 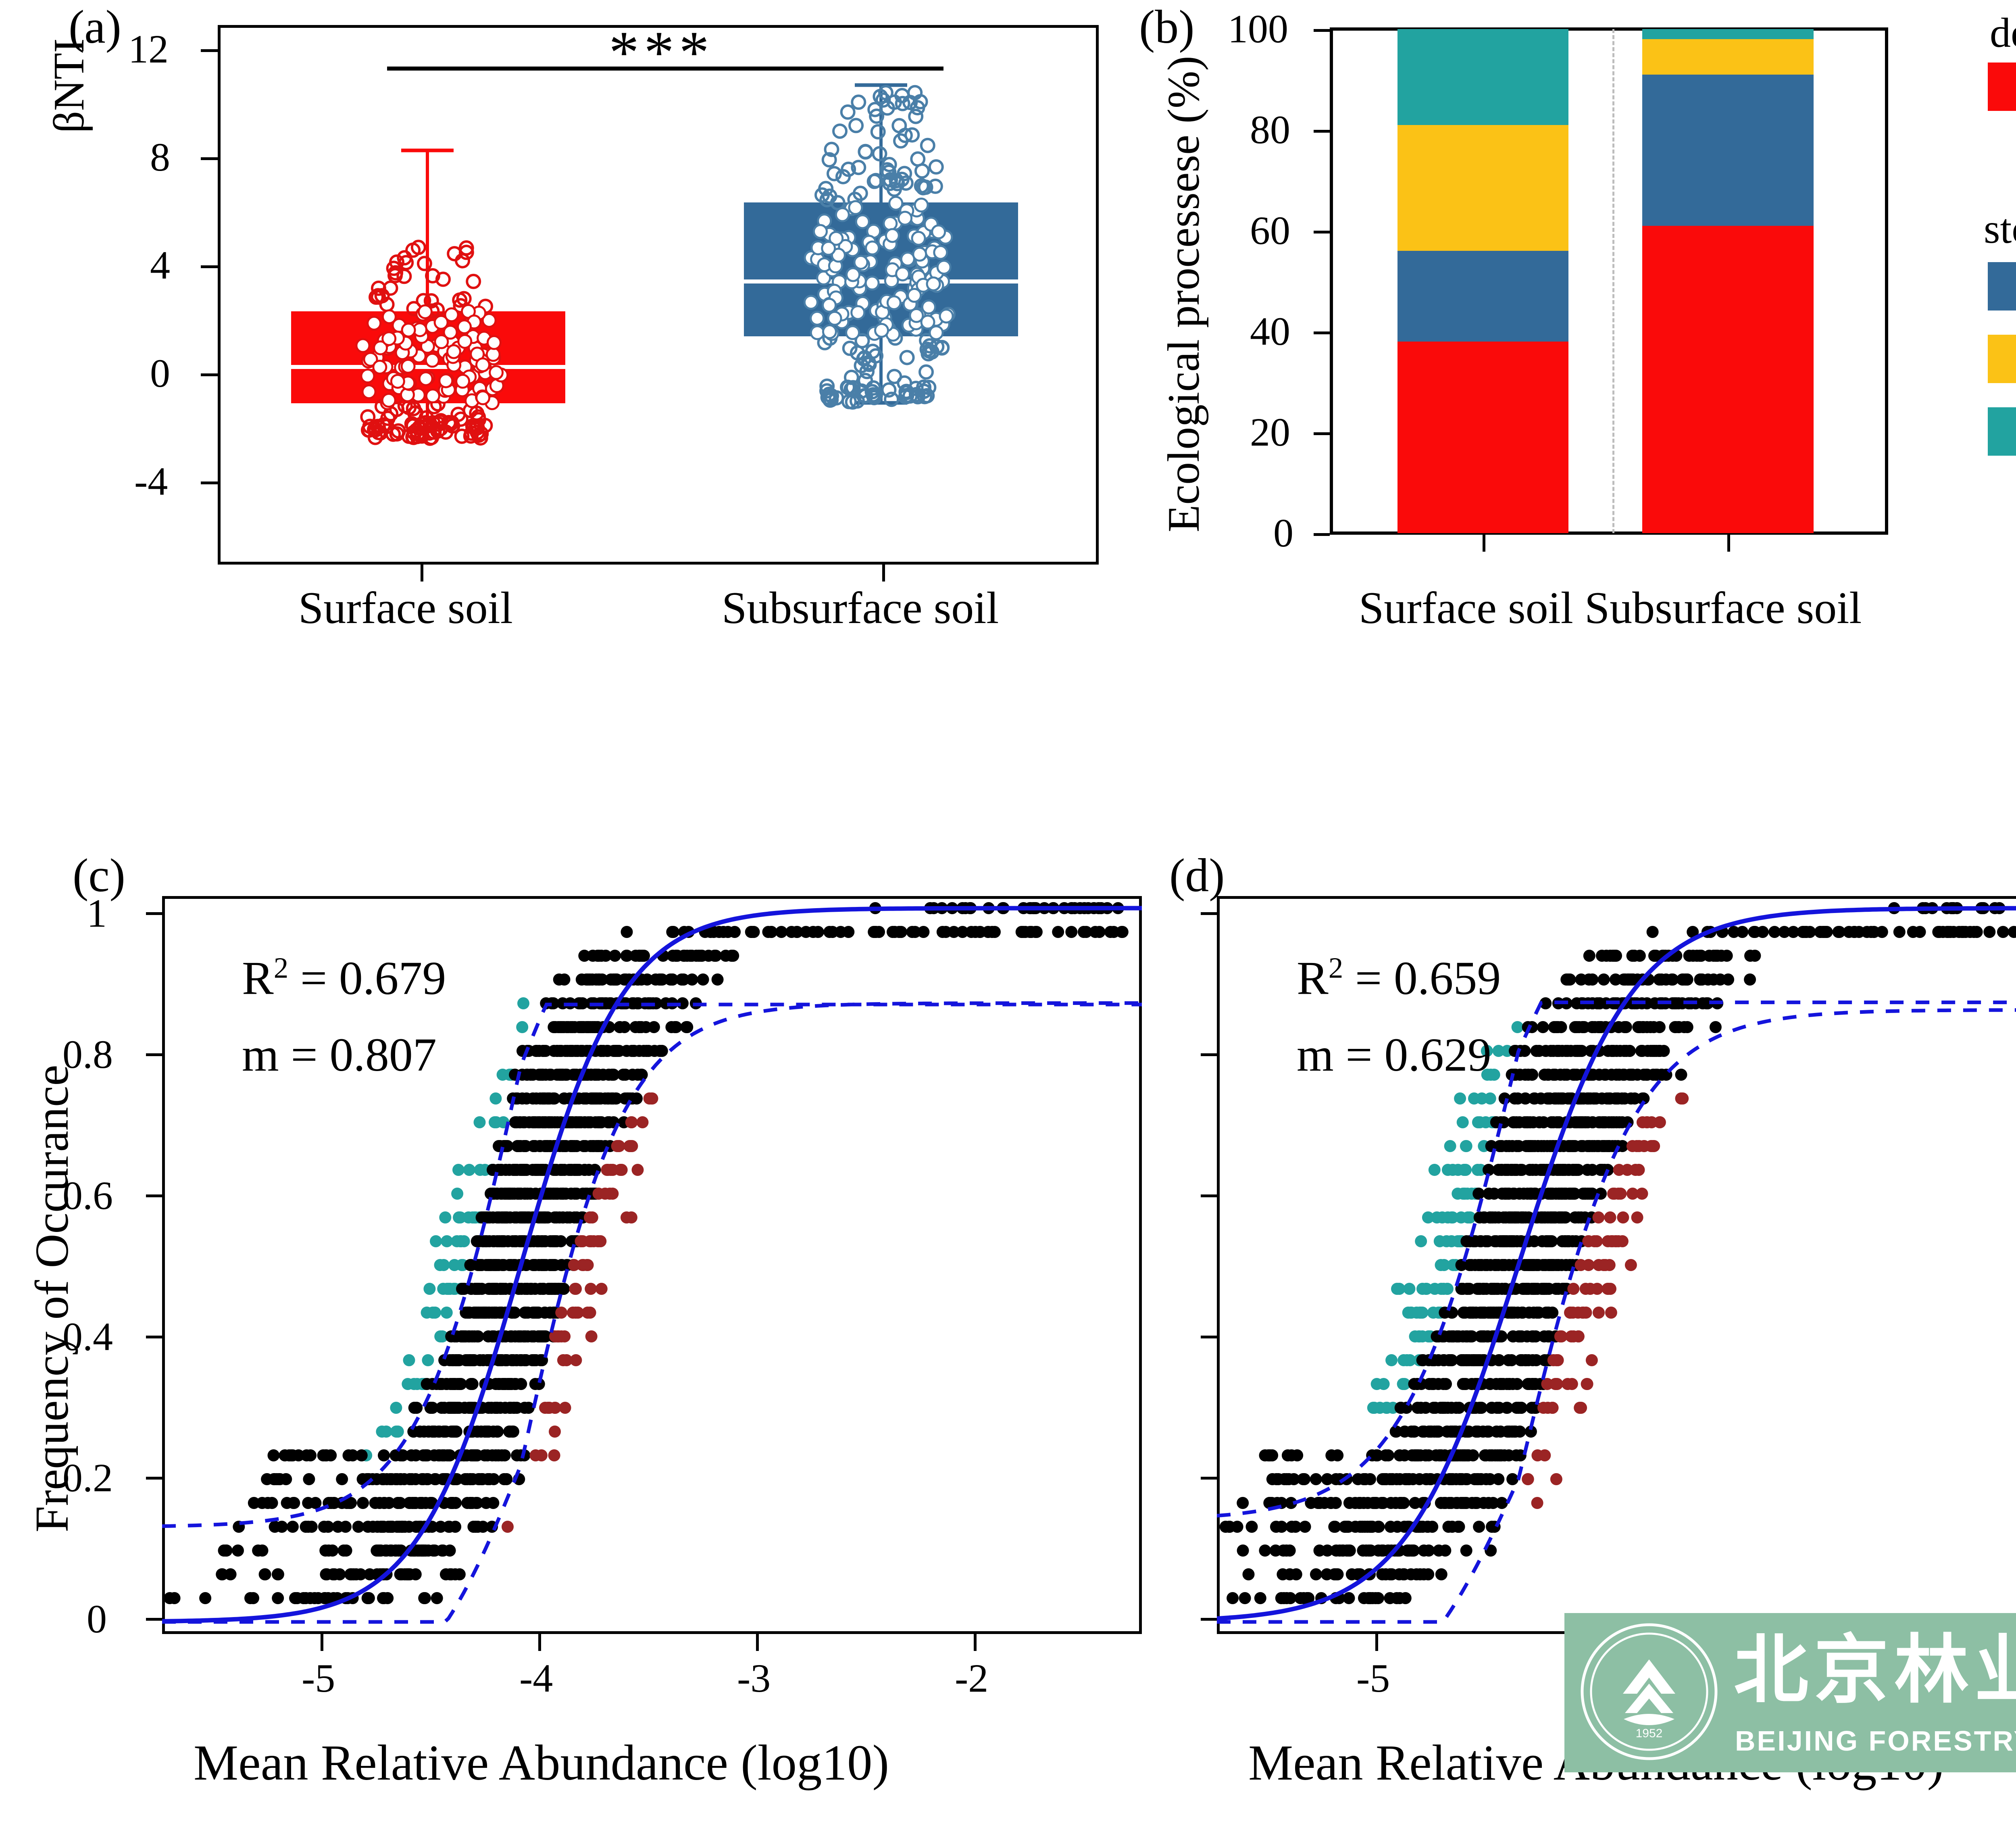 What do you see at coordinates (97, 914) in the screenshot?
I see `panel-c-ytick-1: 1` at bounding box center [97, 914].